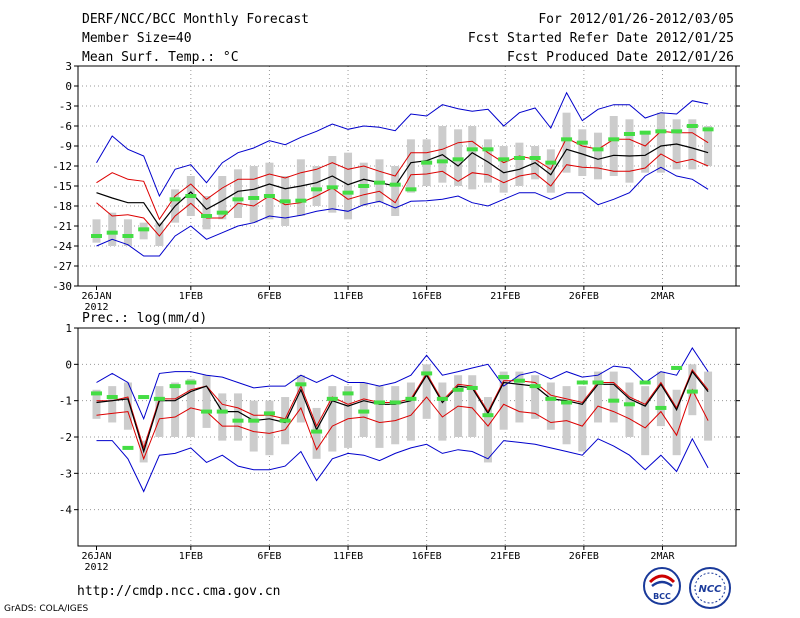 This screenshot has width=800, height=618. I want to click on precipitation-x-tick-label: 6FEB, so click(269, 556).